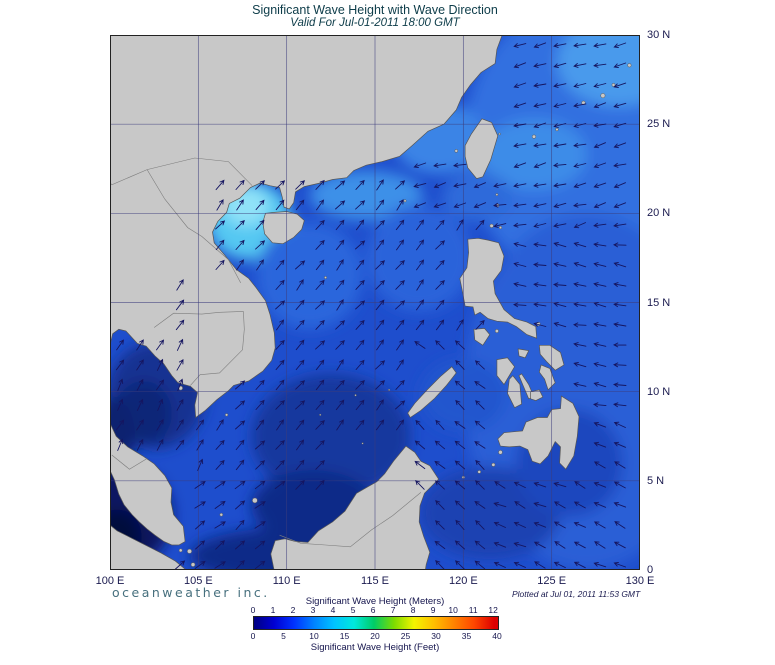 This screenshot has width=775, height=665. Describe the element at coordinates (659, 302) in the screenshot. I see `lat-tick-label: 15 N` at that location.